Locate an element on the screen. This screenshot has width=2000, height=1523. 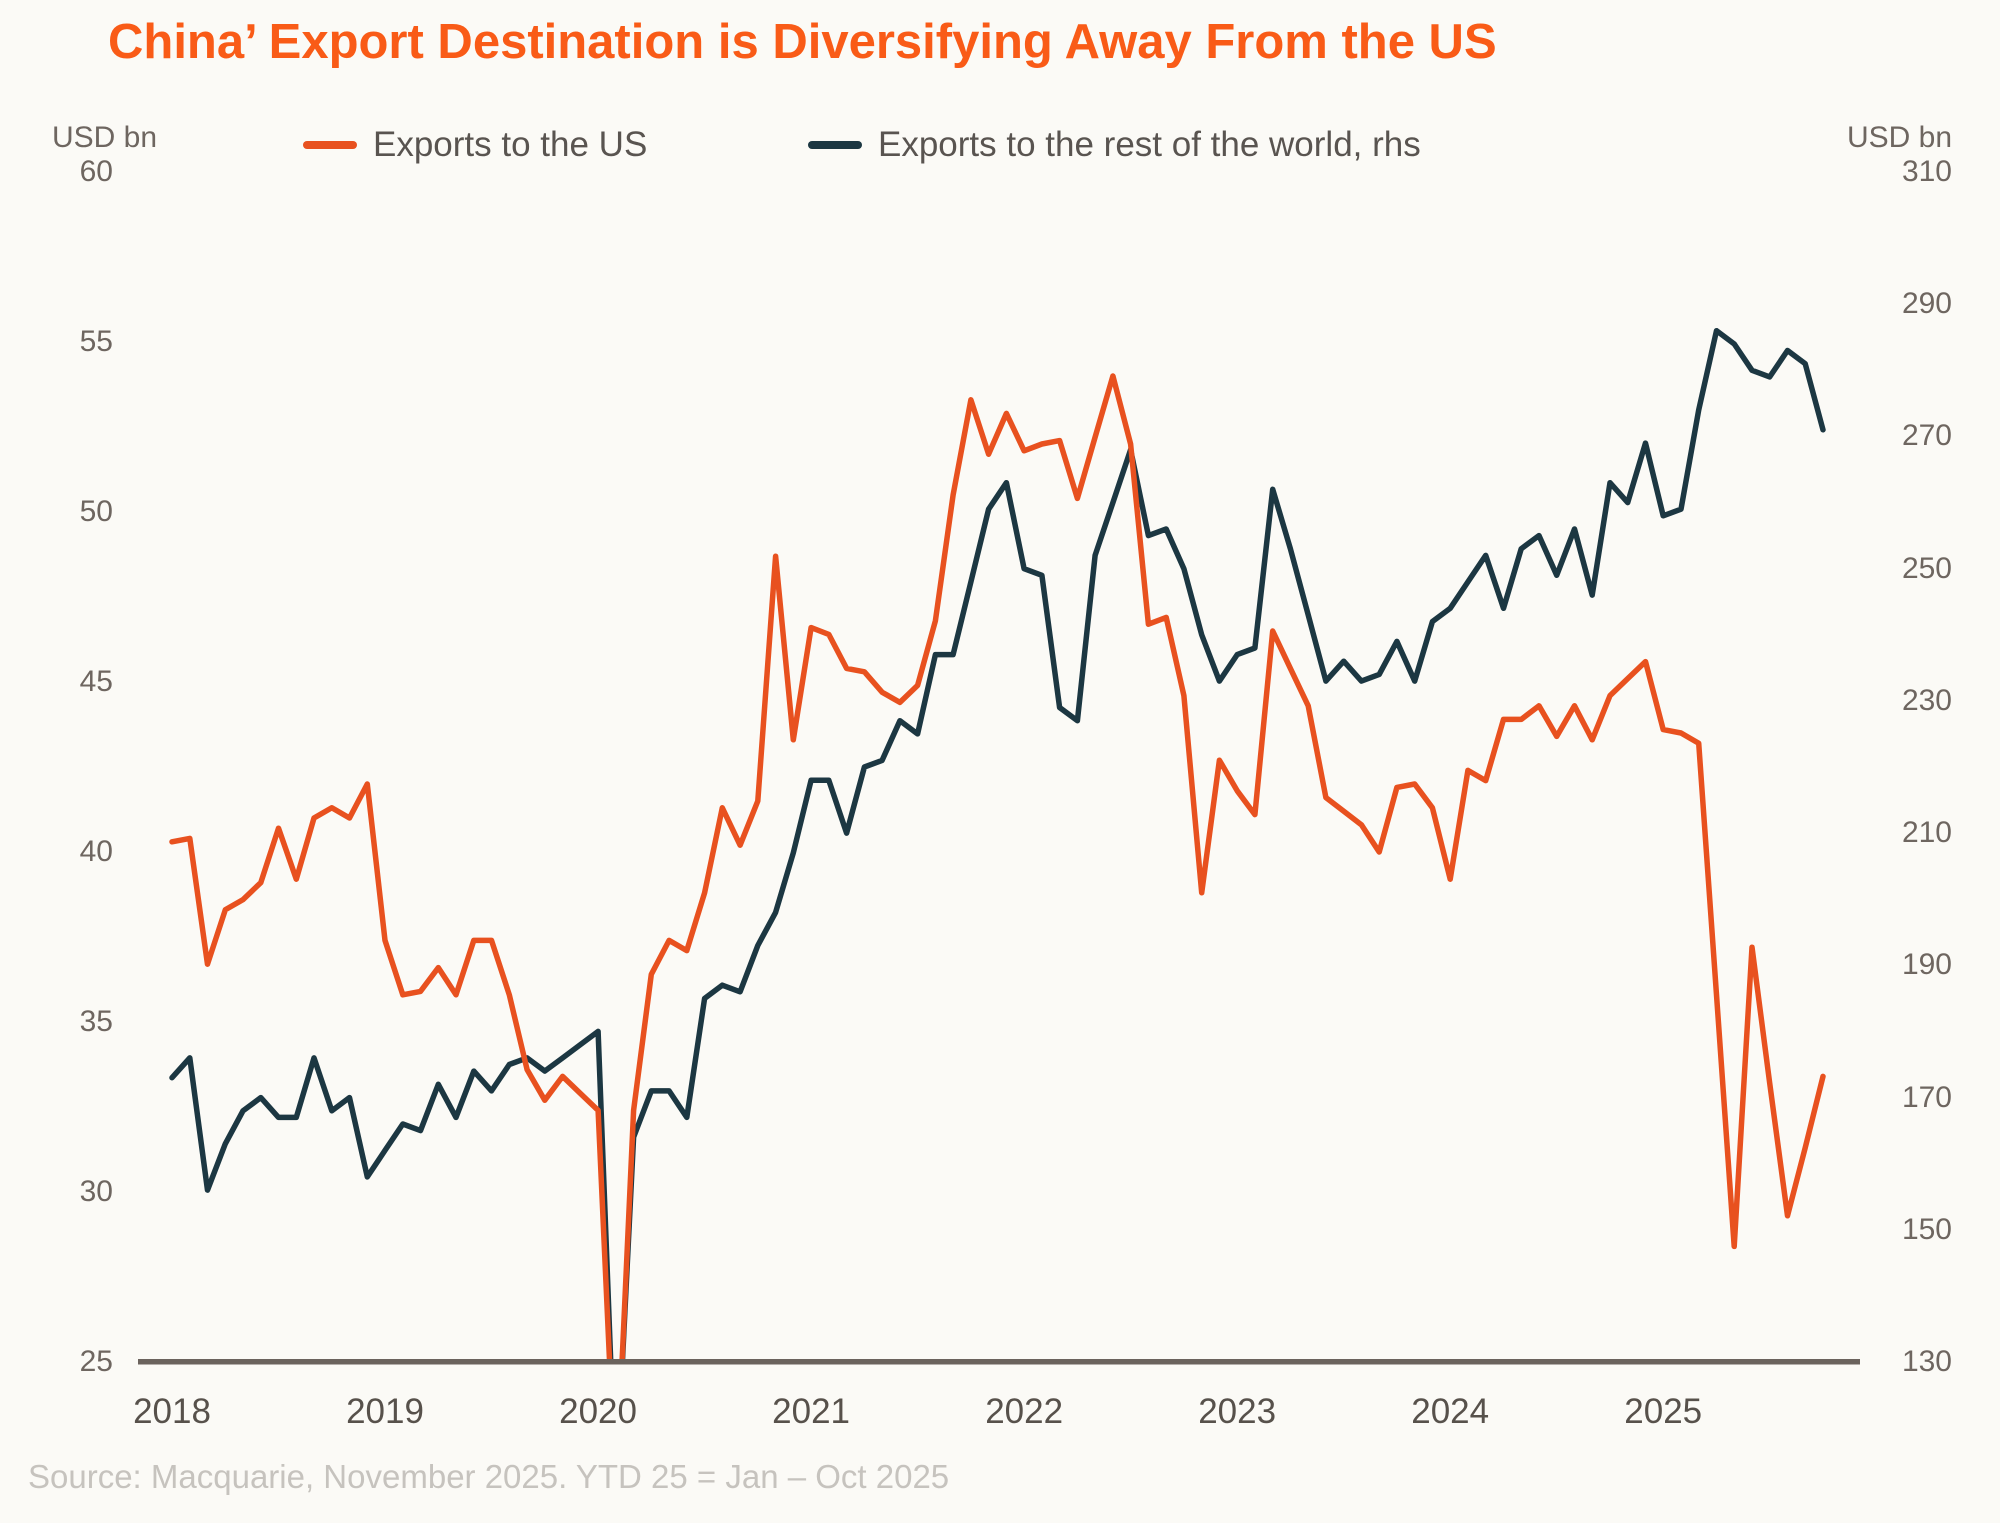
left-axis-tick: 40 is located at coordinates (96, 851).